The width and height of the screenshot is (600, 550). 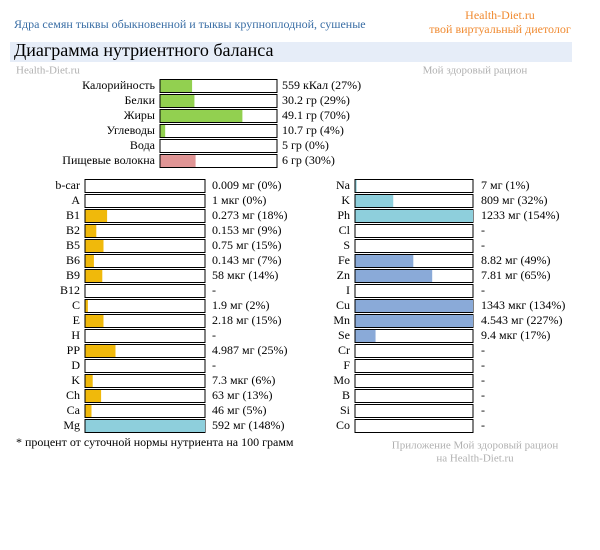 What do you see at coordinates (140, 100) in the screenshot?
I see `category-label: Белки` at bounding box center [140, 100].